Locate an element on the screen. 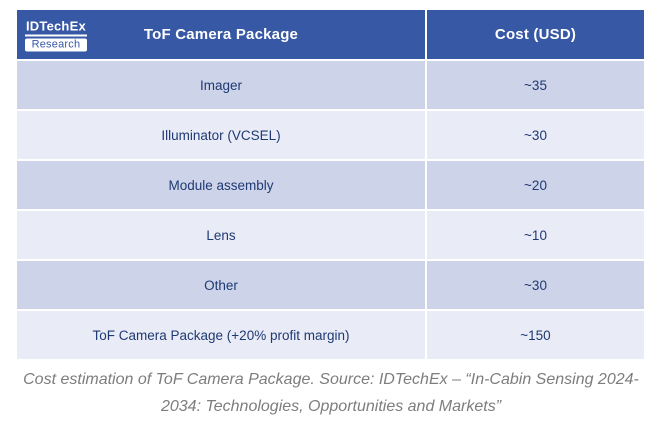  table-row-lens: Lens ~10 is located at coordinates (330, 235).